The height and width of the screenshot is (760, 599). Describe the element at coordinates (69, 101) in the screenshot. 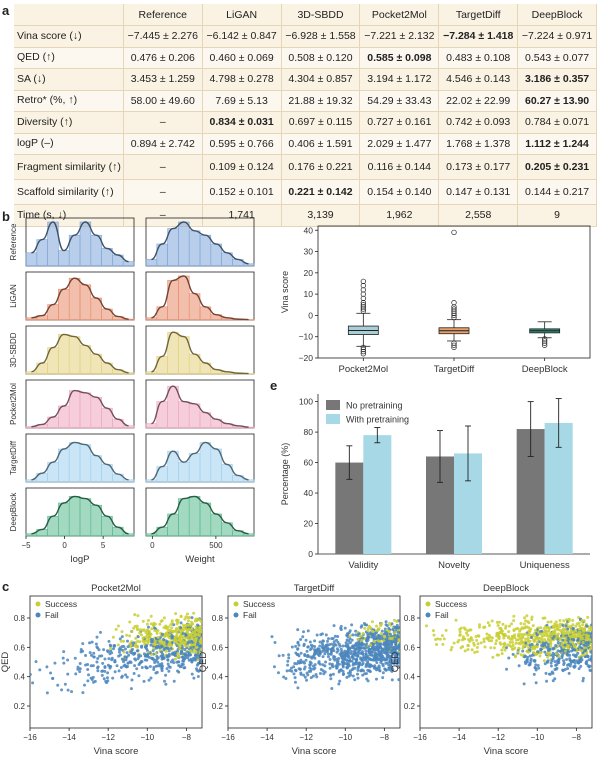

I see `row-label: Retro* (%, ↑)` at that location.